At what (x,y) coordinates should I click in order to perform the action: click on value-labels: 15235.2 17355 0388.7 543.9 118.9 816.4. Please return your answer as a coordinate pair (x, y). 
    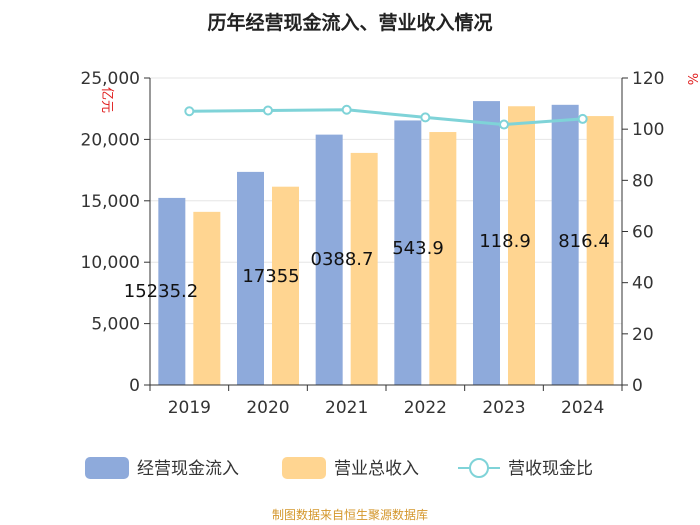
    Looking at the image, I should click on (367, 266).